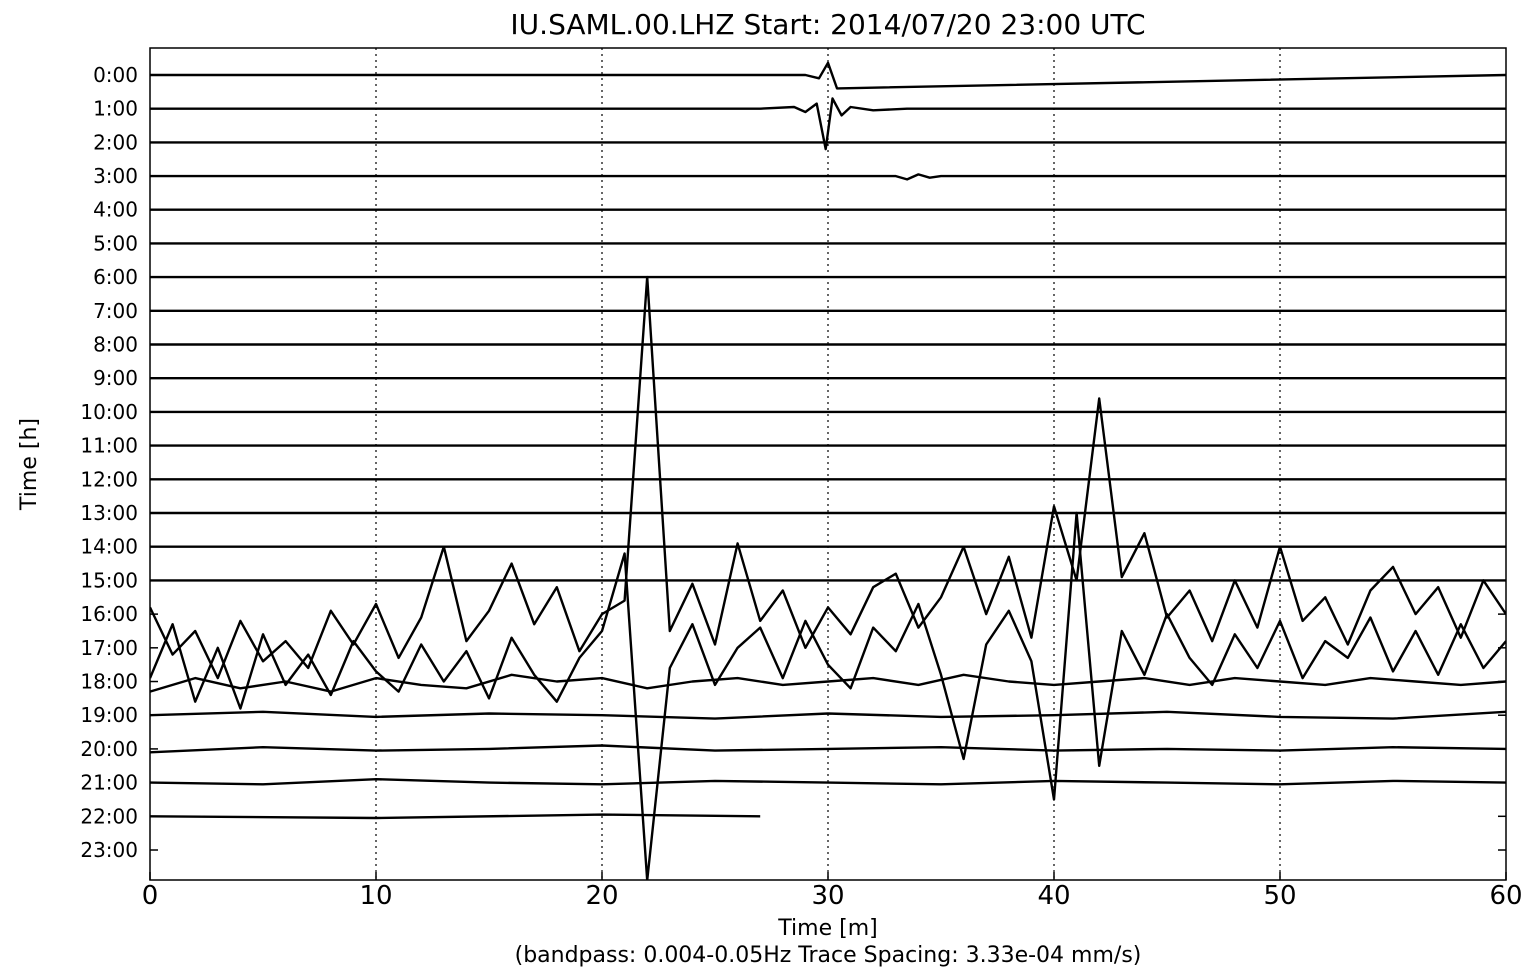 The width and height of the screenshot is (1528, 973). What do you see at coordinates (601, 896) in the screenshot?
I see `x-tick-label: 20` at bounding box center [601, 896].